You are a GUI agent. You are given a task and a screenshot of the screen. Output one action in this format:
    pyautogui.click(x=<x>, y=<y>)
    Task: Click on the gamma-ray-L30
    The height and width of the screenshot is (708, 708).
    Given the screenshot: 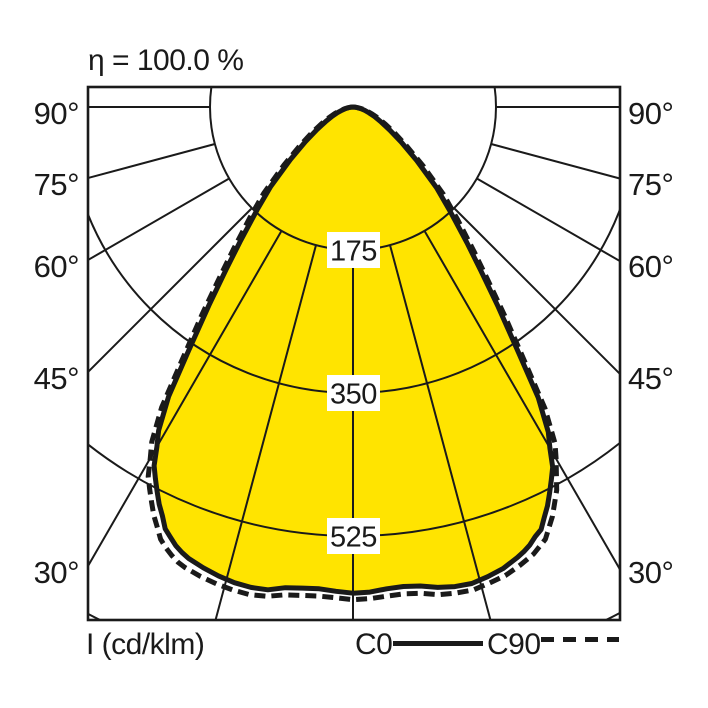 What is the action you would take?
    pyautogui.click(x=185, y=399)
    